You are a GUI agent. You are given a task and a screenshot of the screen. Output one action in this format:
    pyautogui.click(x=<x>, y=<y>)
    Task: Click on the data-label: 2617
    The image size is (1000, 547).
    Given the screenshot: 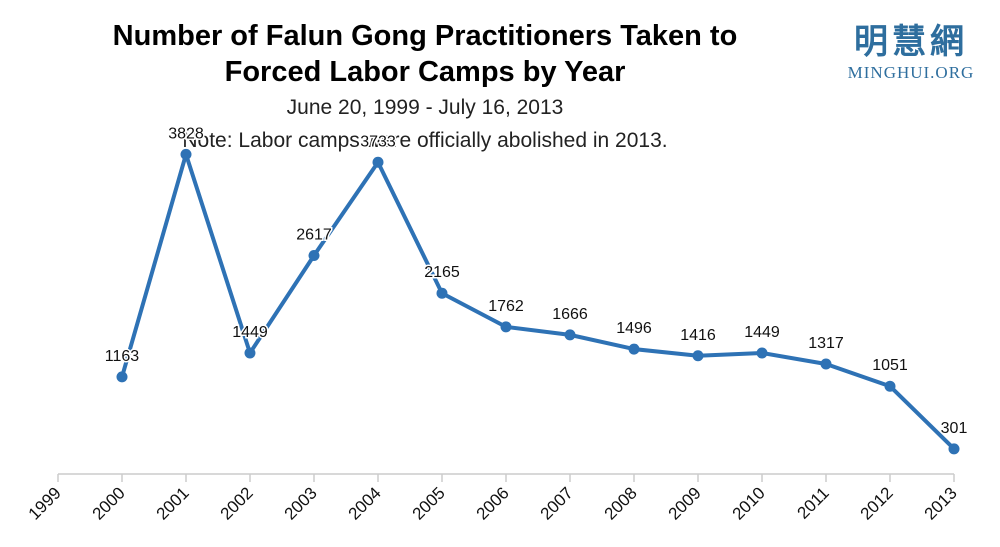 What is the action you would take?
    pyautogui.click(x=314, y=234)
    